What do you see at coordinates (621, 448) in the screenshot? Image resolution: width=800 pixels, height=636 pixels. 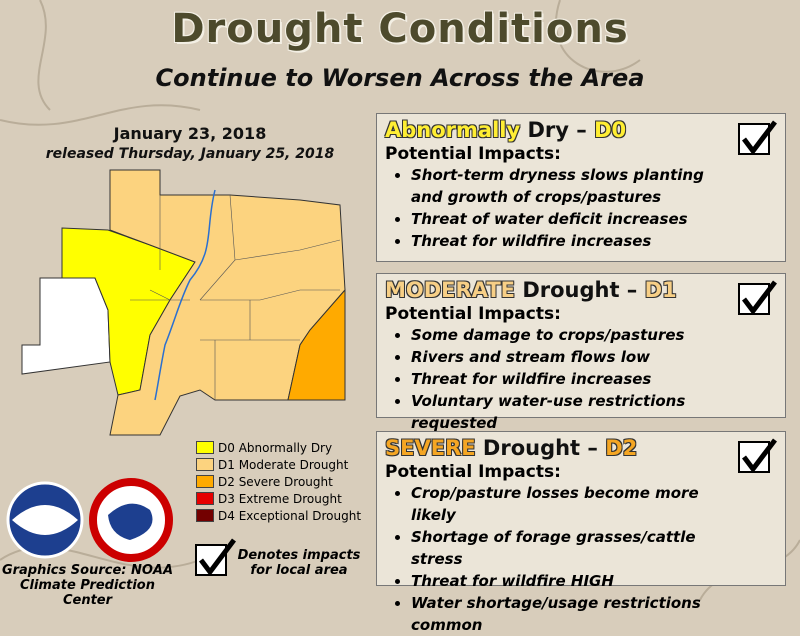 I see `heading-code: D2` at bounding box center [621, 448].